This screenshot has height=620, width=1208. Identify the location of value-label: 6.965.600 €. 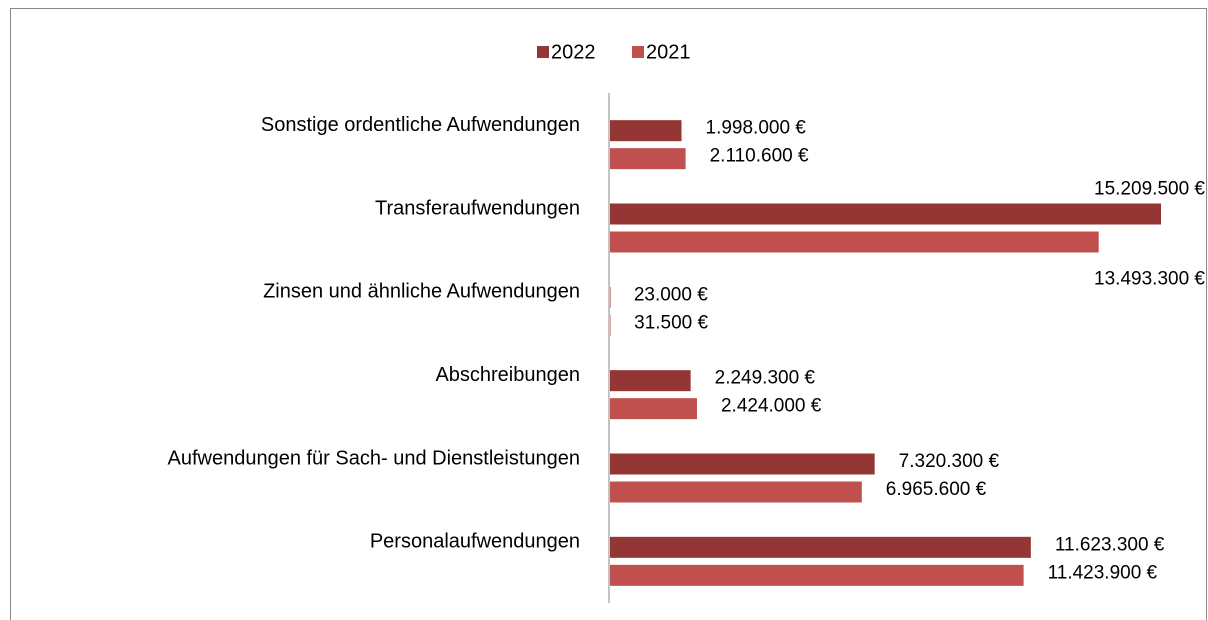
(936, 489).